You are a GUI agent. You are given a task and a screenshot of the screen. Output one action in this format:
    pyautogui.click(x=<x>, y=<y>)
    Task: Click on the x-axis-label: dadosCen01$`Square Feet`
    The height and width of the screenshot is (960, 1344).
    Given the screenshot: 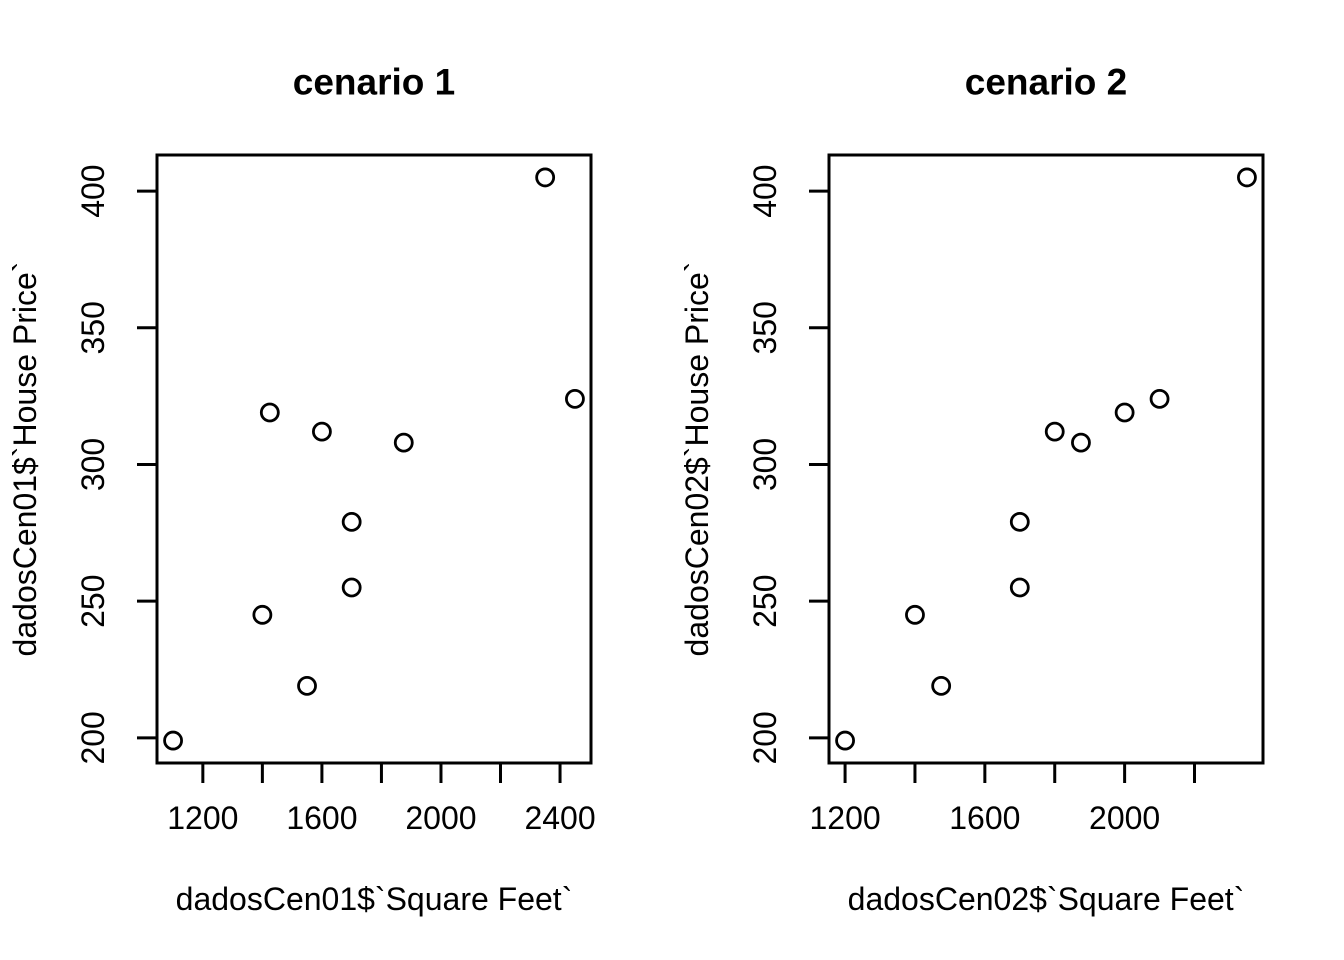 What is the action you would take?
    pyautogui.click(x=374, y=899)
    